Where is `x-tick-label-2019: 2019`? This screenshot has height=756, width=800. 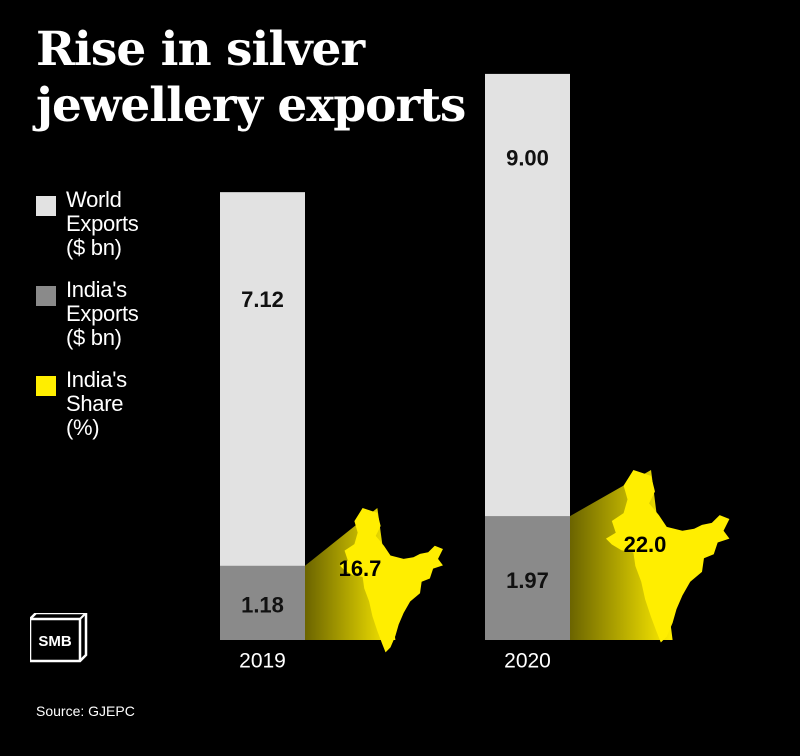 x-tick-label-2019: 2019 is located at coordinates (262, 661).